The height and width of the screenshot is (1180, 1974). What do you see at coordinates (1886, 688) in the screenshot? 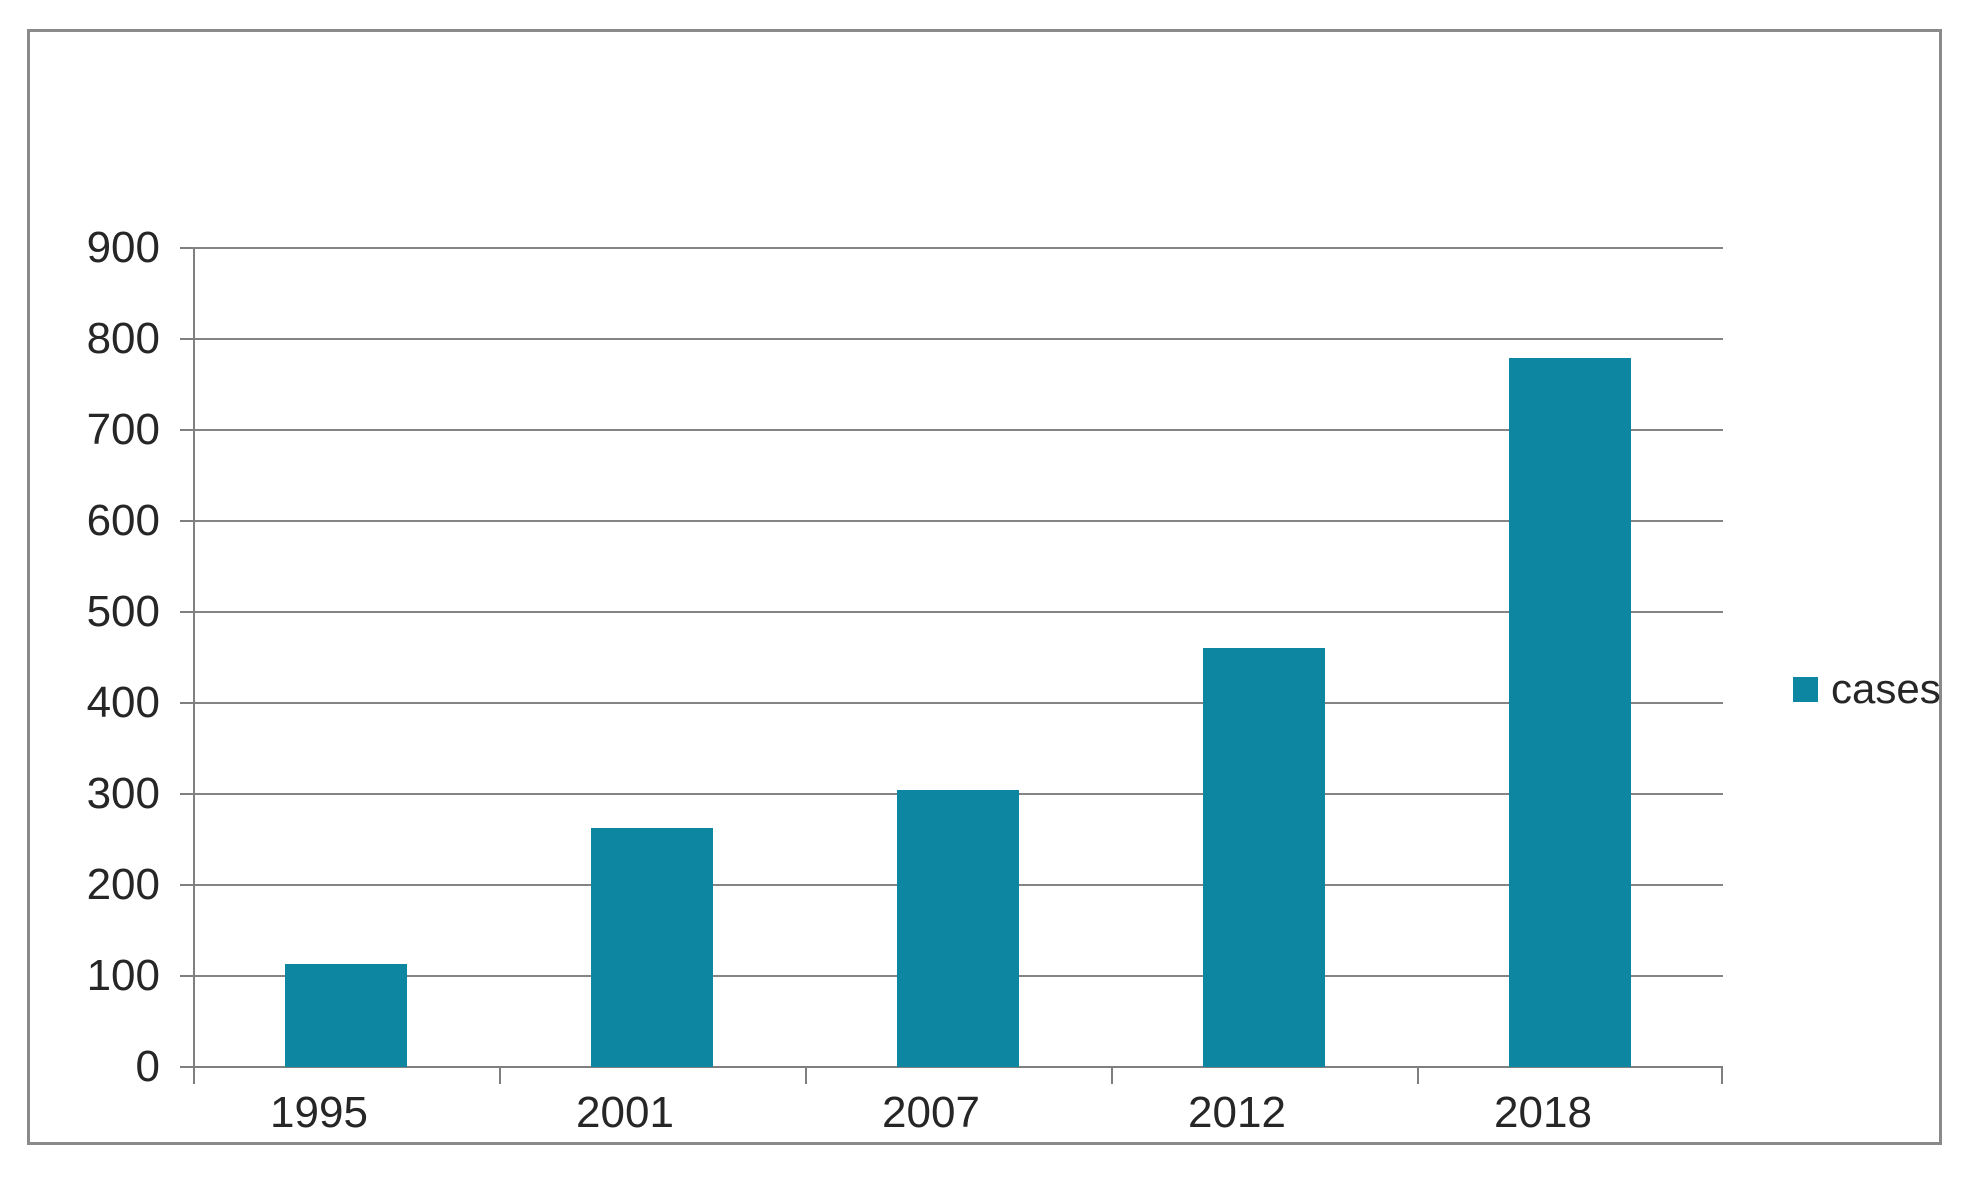
I see `legend-label: cases` at bounding box center [1886, 688].